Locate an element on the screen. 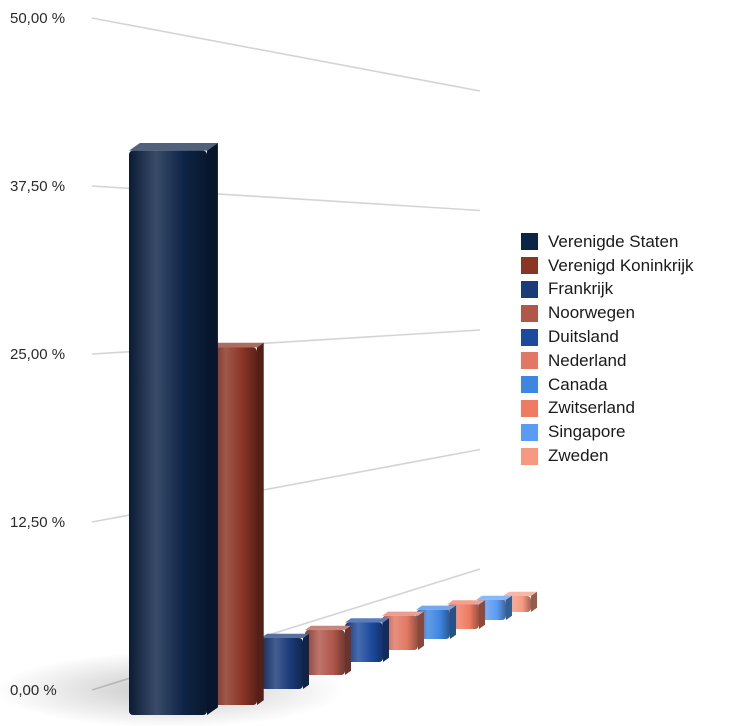  legend-label: Verenigde Staten is located at coordinates (613, 241).